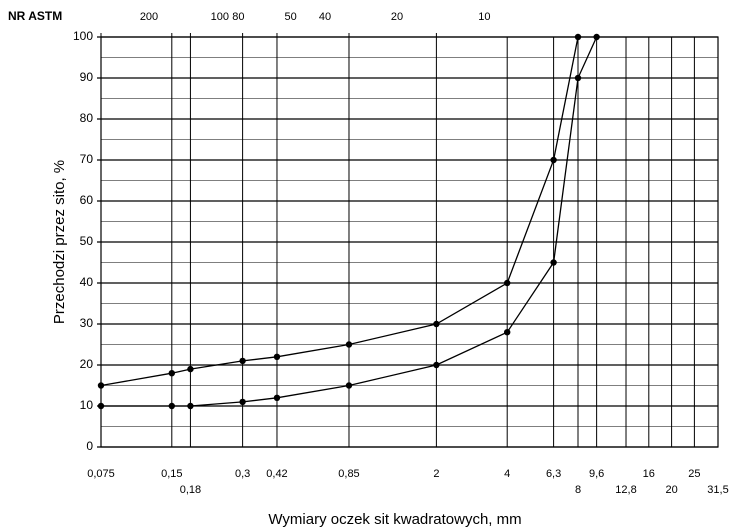  I want to click on x-tick-label: 6,3, so click(553, 474).